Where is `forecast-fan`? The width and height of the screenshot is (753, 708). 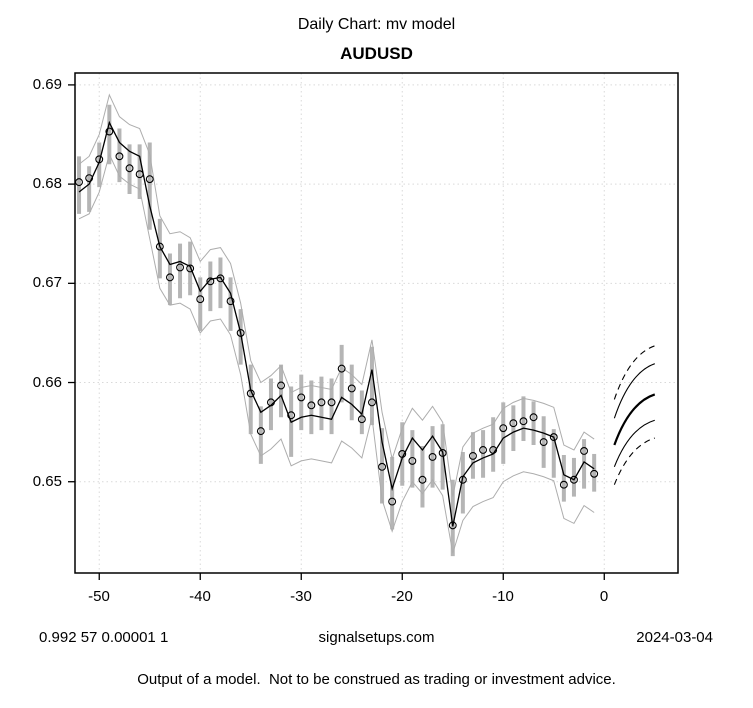 forecast-fan is located at coordinates (634, 415).